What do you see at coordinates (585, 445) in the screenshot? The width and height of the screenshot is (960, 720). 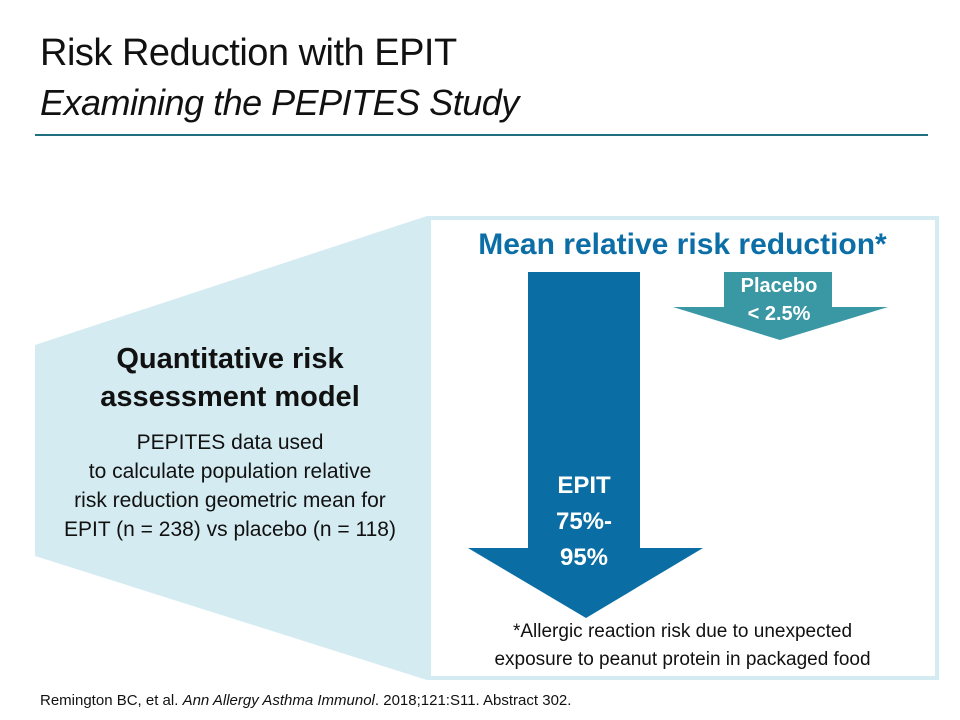 I see `epit-arrow` at bounding box center [585, 445].